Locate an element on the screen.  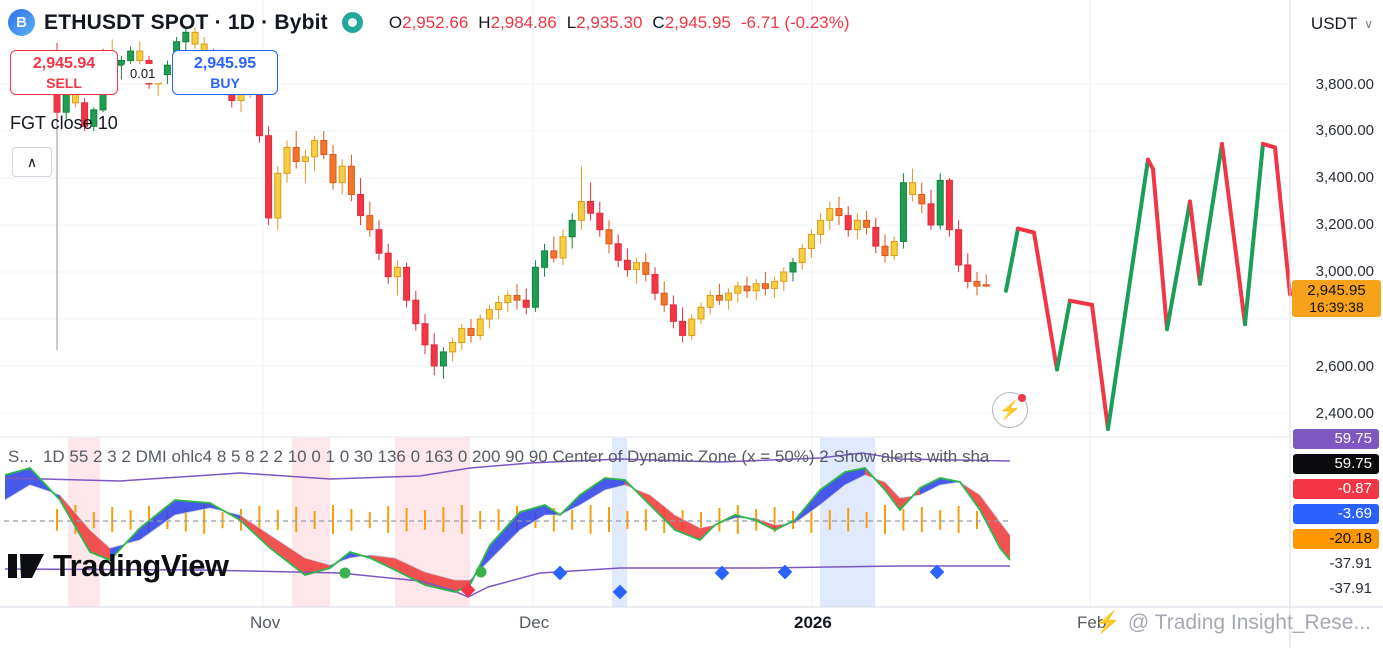
indicator-value-badge: -20.18 is located at coordinates (1336, 539).